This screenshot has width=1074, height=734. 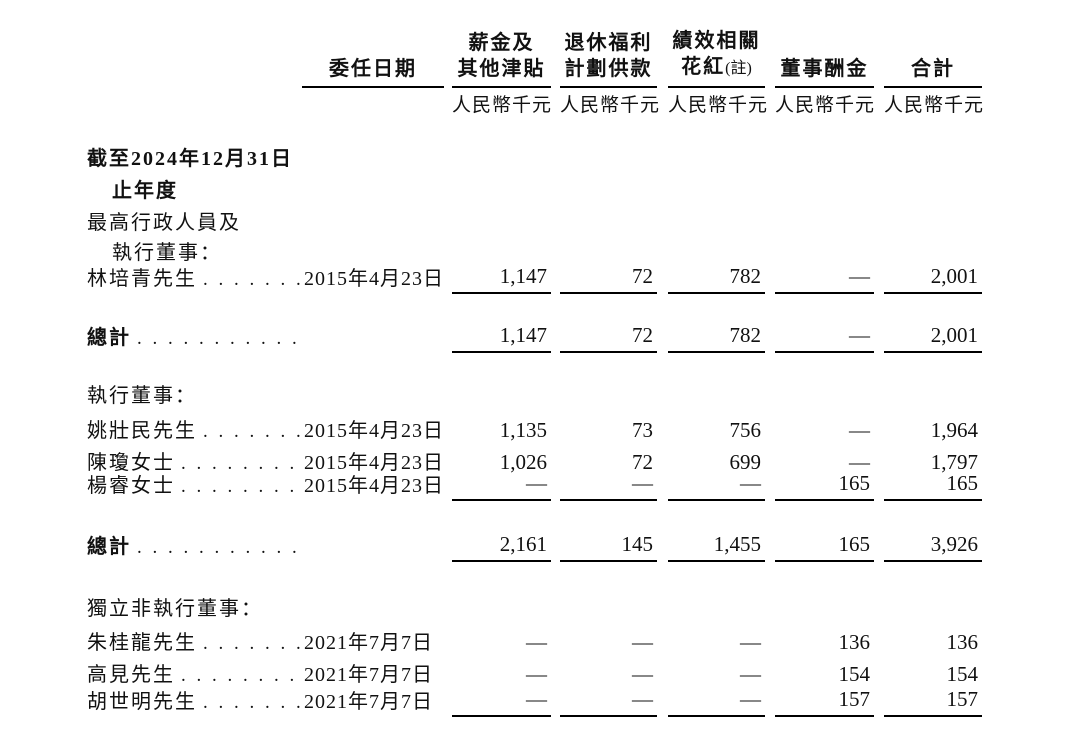 I want to click on total-value: 1,797, so click(x=954, y=462).